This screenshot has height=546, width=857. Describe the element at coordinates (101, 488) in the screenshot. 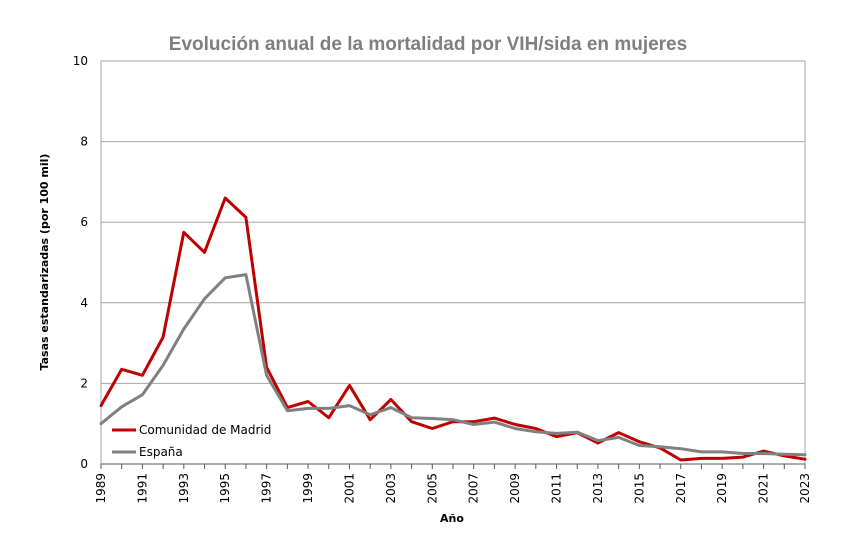

I see `x-tick-label: 1989` at that location.